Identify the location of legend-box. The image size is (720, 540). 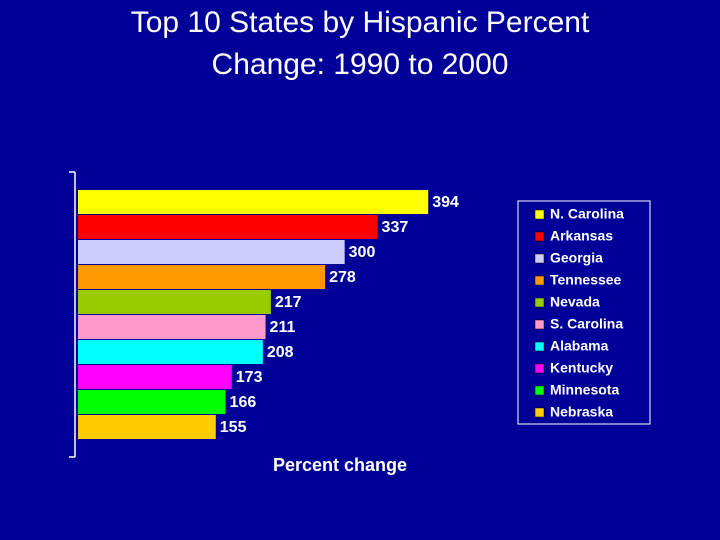
(584, 312).